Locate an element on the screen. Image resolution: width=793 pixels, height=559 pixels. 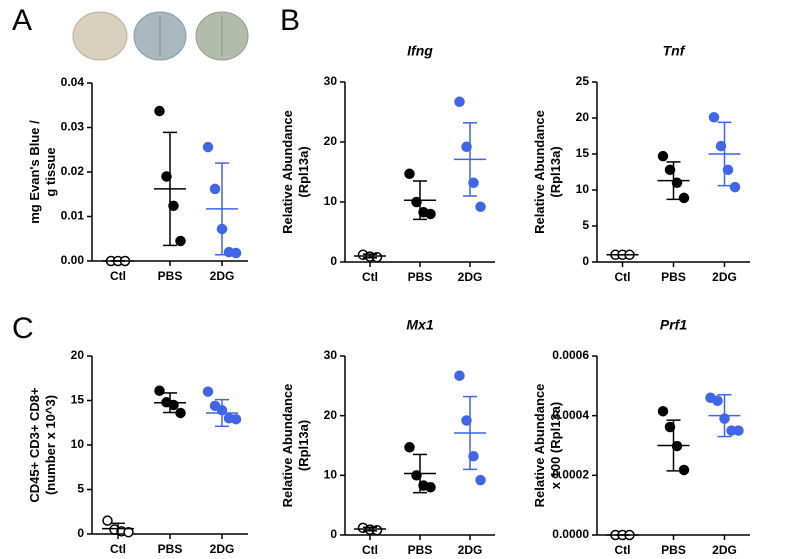
y-tick-label: 0.0004 is located at coordinates (570, 415).